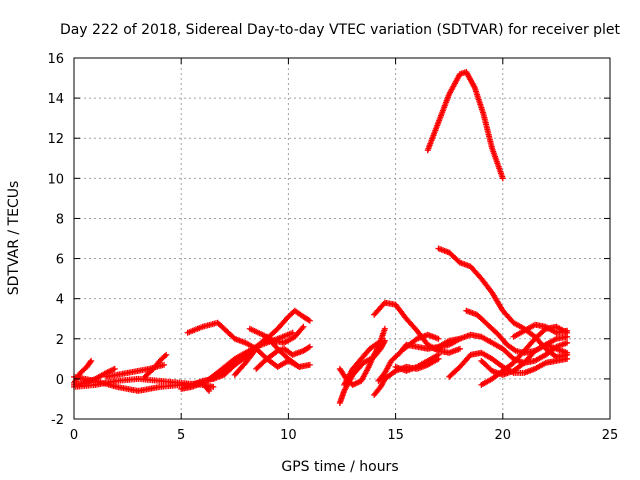 The height and width of the screenshot is (480, 640). Describe the element at coordinates (60, 219) in the screenshot. I see `y-tick-label: 8` at that location.